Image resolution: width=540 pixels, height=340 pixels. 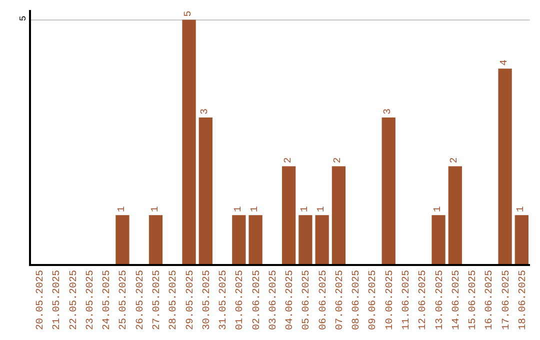 I want to click on x-tick-label: 17.06.2025, so click(x=506, y=300).